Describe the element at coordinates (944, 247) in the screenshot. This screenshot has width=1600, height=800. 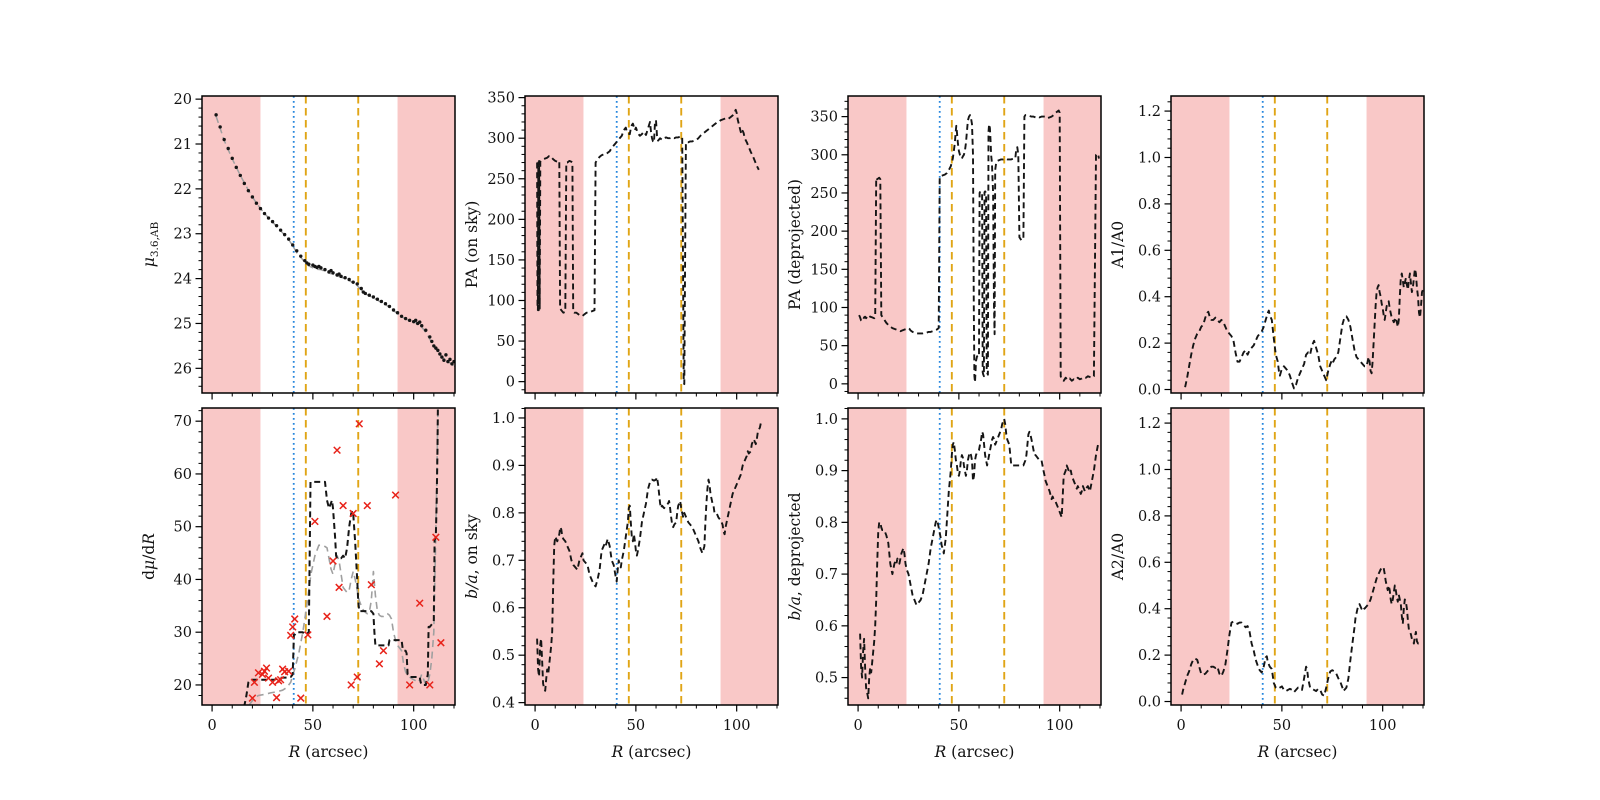
I see `panel-pa-deprojected: 0 50 100 150 200 250 300 350 PA (deprojected)` at that location.